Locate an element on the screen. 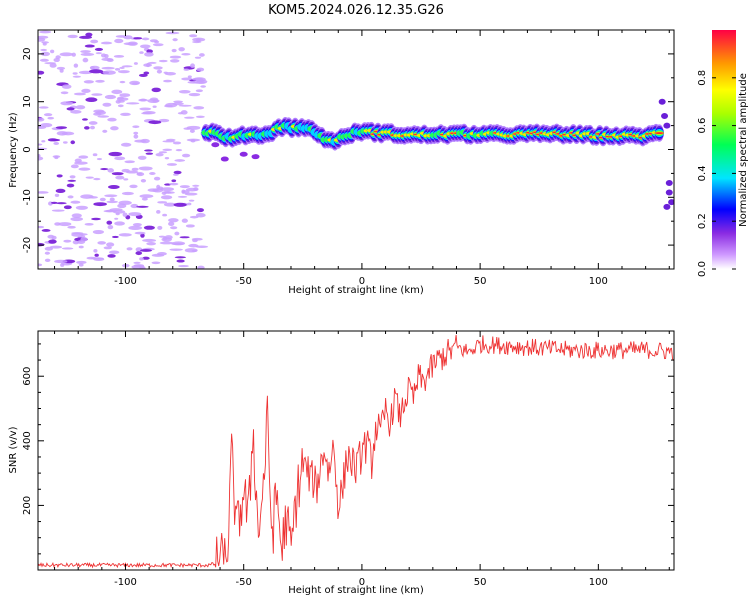 The image size is (750, 604). x-tick-label: 100 is located at coordinates (598, 582).